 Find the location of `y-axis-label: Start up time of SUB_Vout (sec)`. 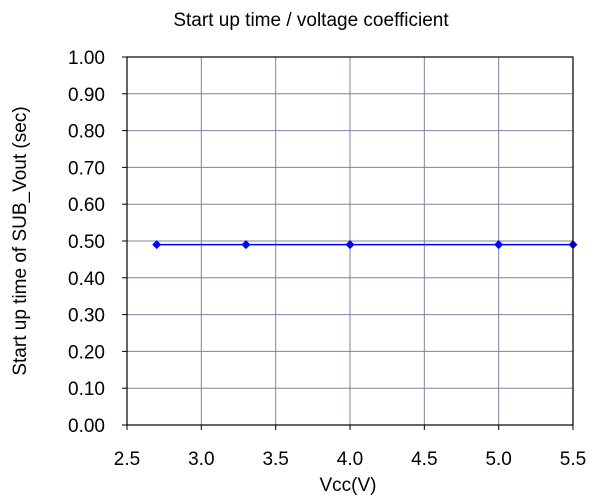

y-axis-label: Start up time of SUB_Vout (sec) is located at coordinates (20, 240).